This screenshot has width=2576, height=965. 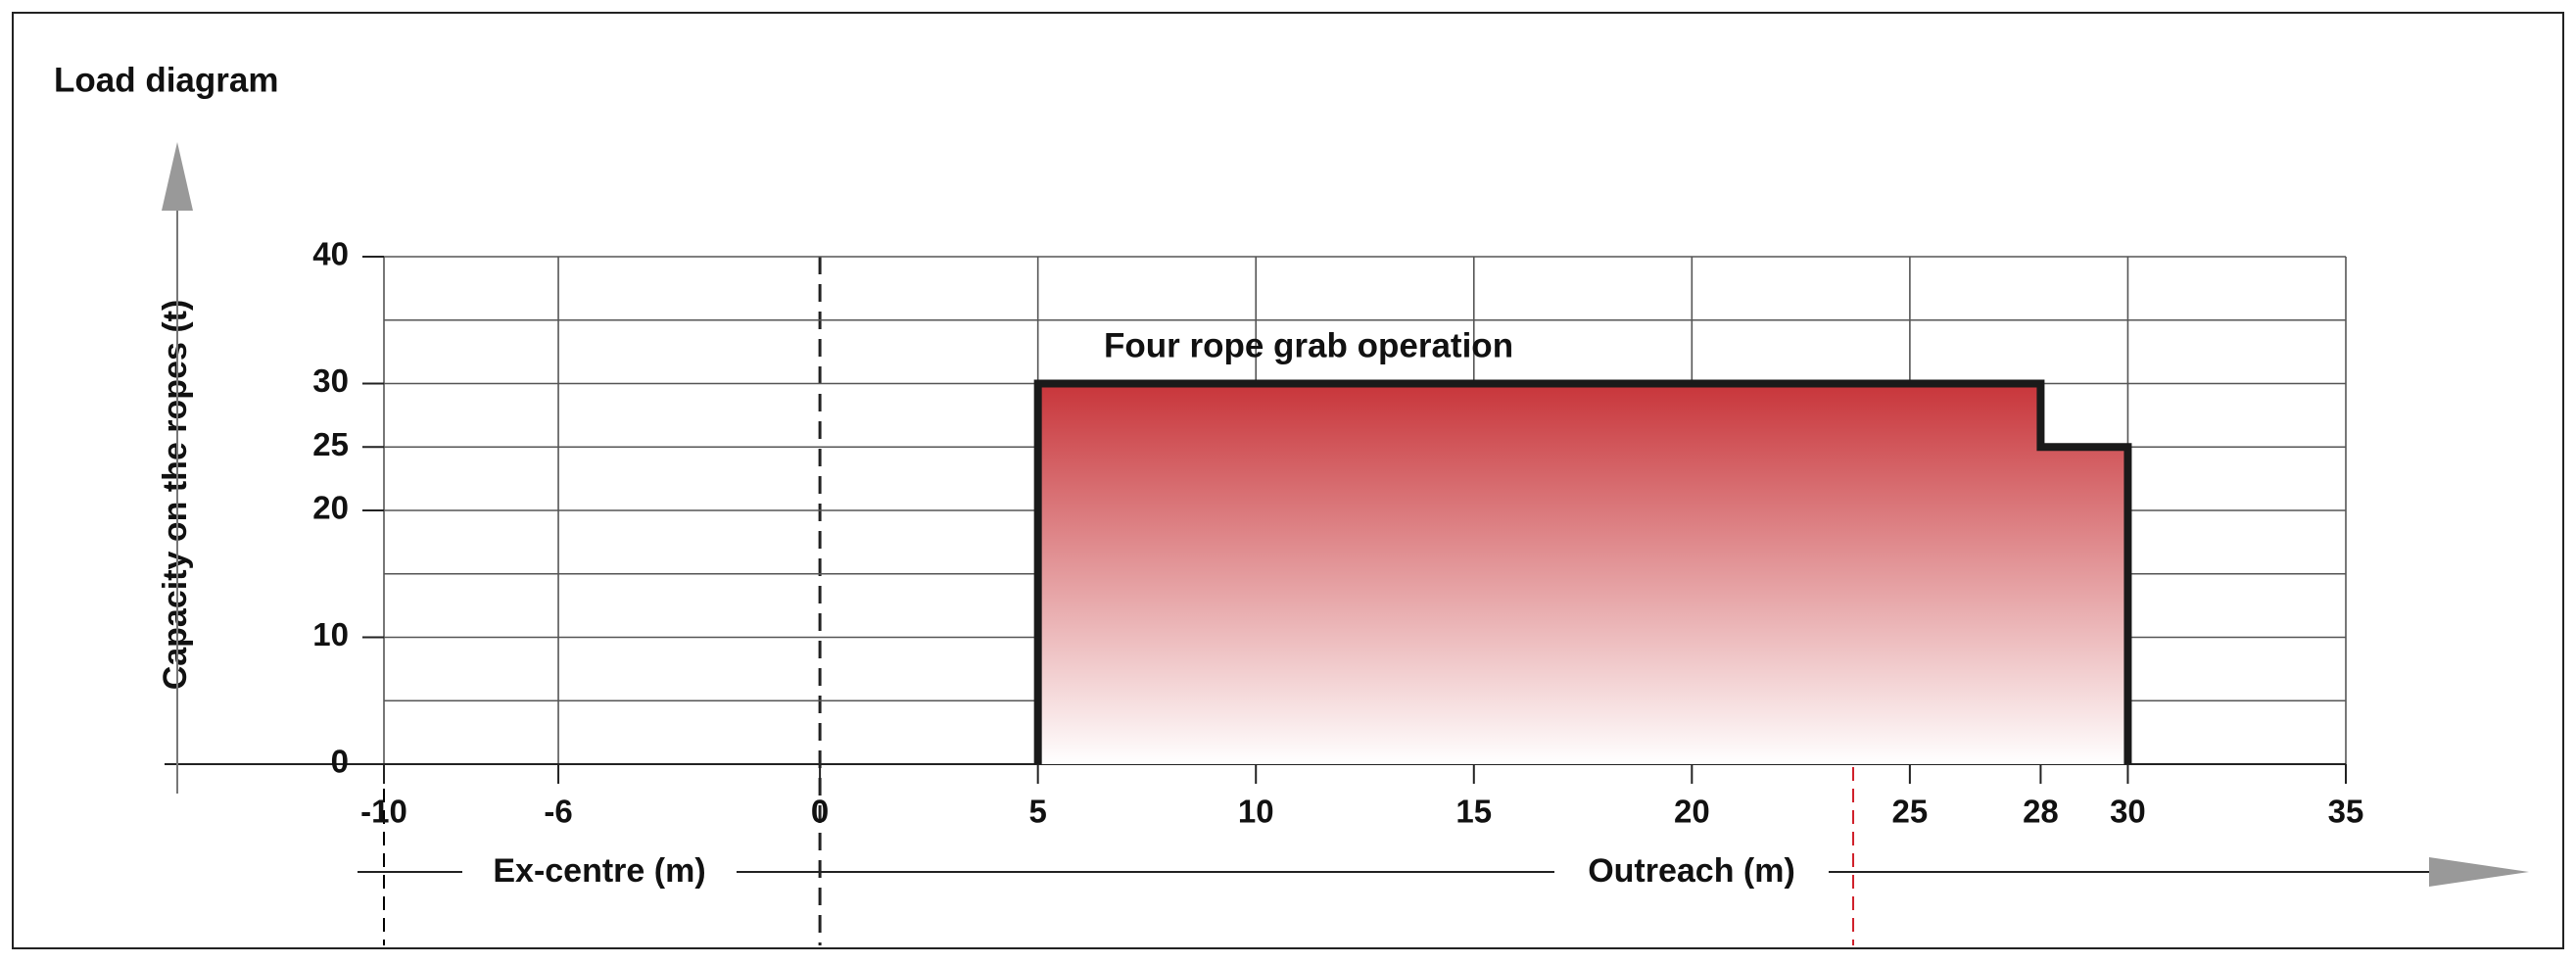 What do you see at coordinates (383, 812) in the screenshot?
I see `x-tick-label: -10` at bounding box center [383, 812].